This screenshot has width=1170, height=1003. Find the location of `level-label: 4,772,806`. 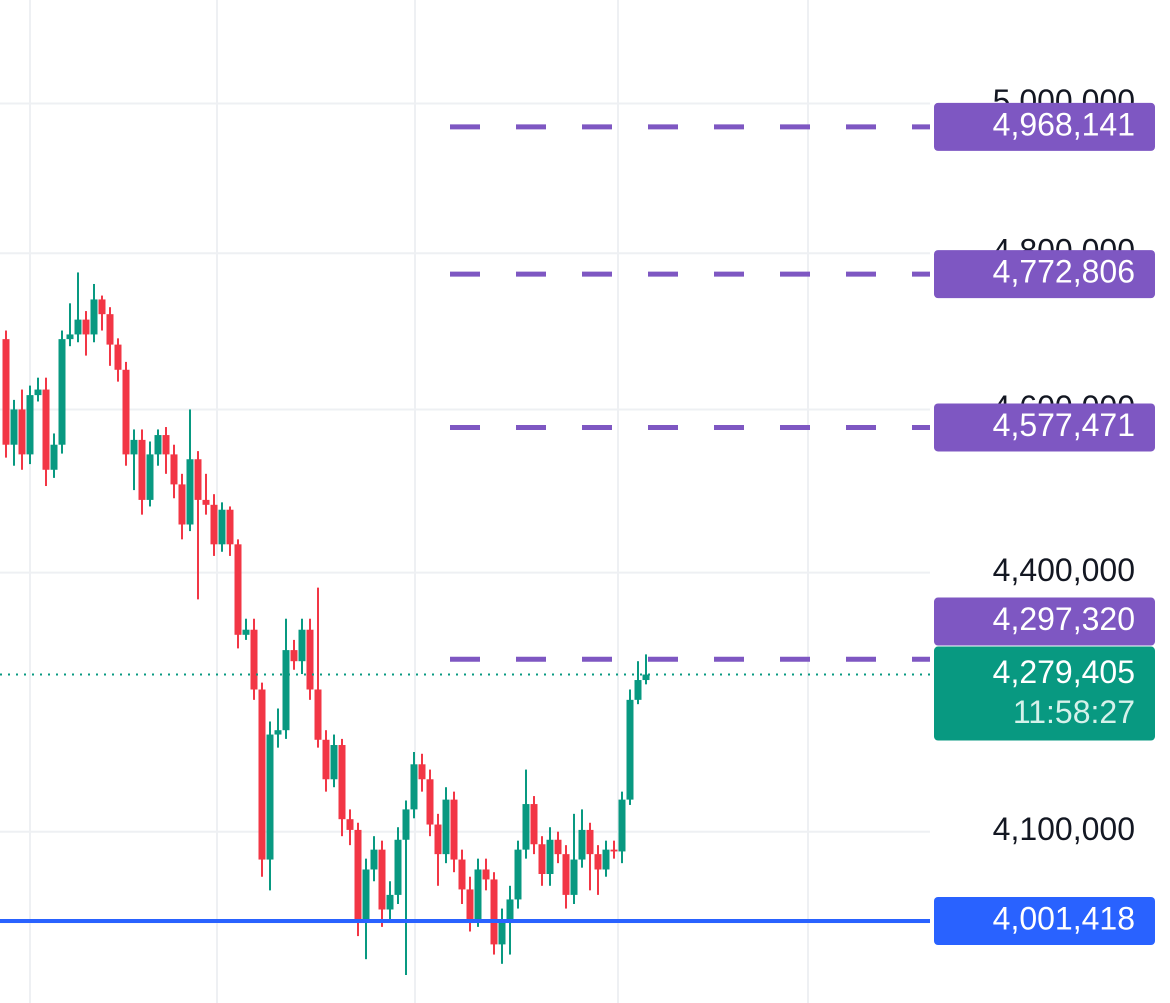

level-label: 4,772,806 is located at coordinates (1064, 272).